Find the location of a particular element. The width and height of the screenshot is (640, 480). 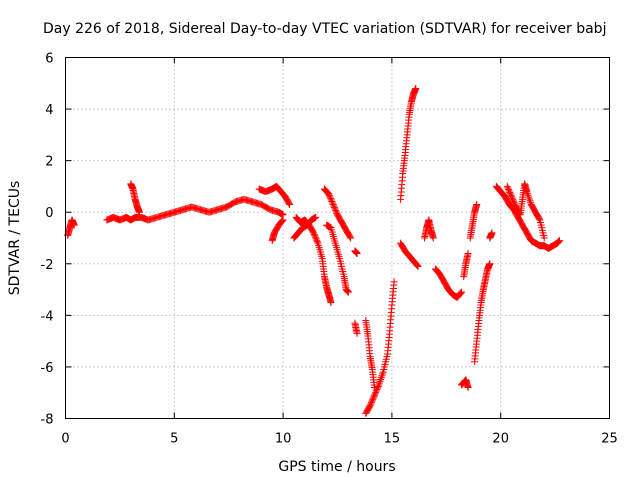

x-tick-label: 25 is located at coordinates (609, 439).